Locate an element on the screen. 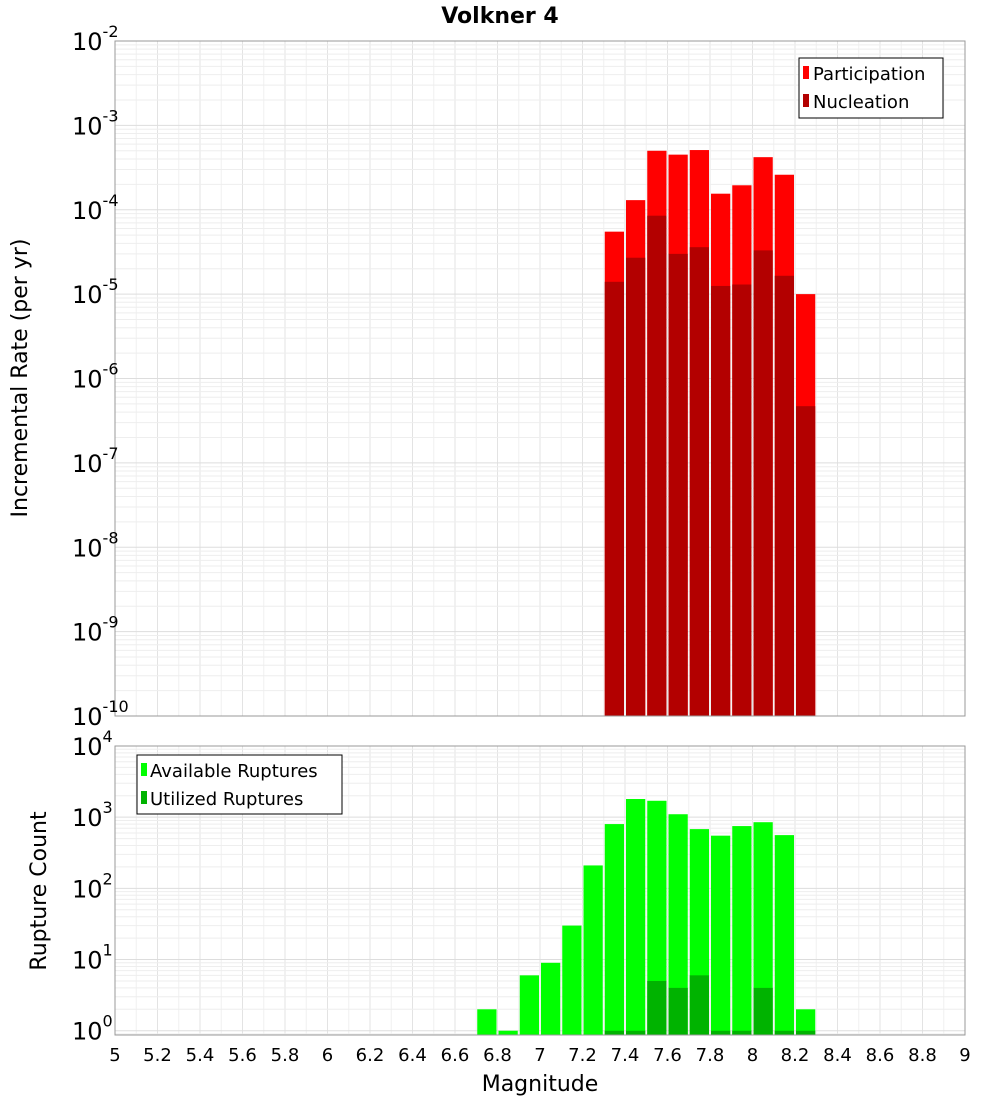  bottom-y-tick-label: 10⁴ is located at coordinates (92, 744).